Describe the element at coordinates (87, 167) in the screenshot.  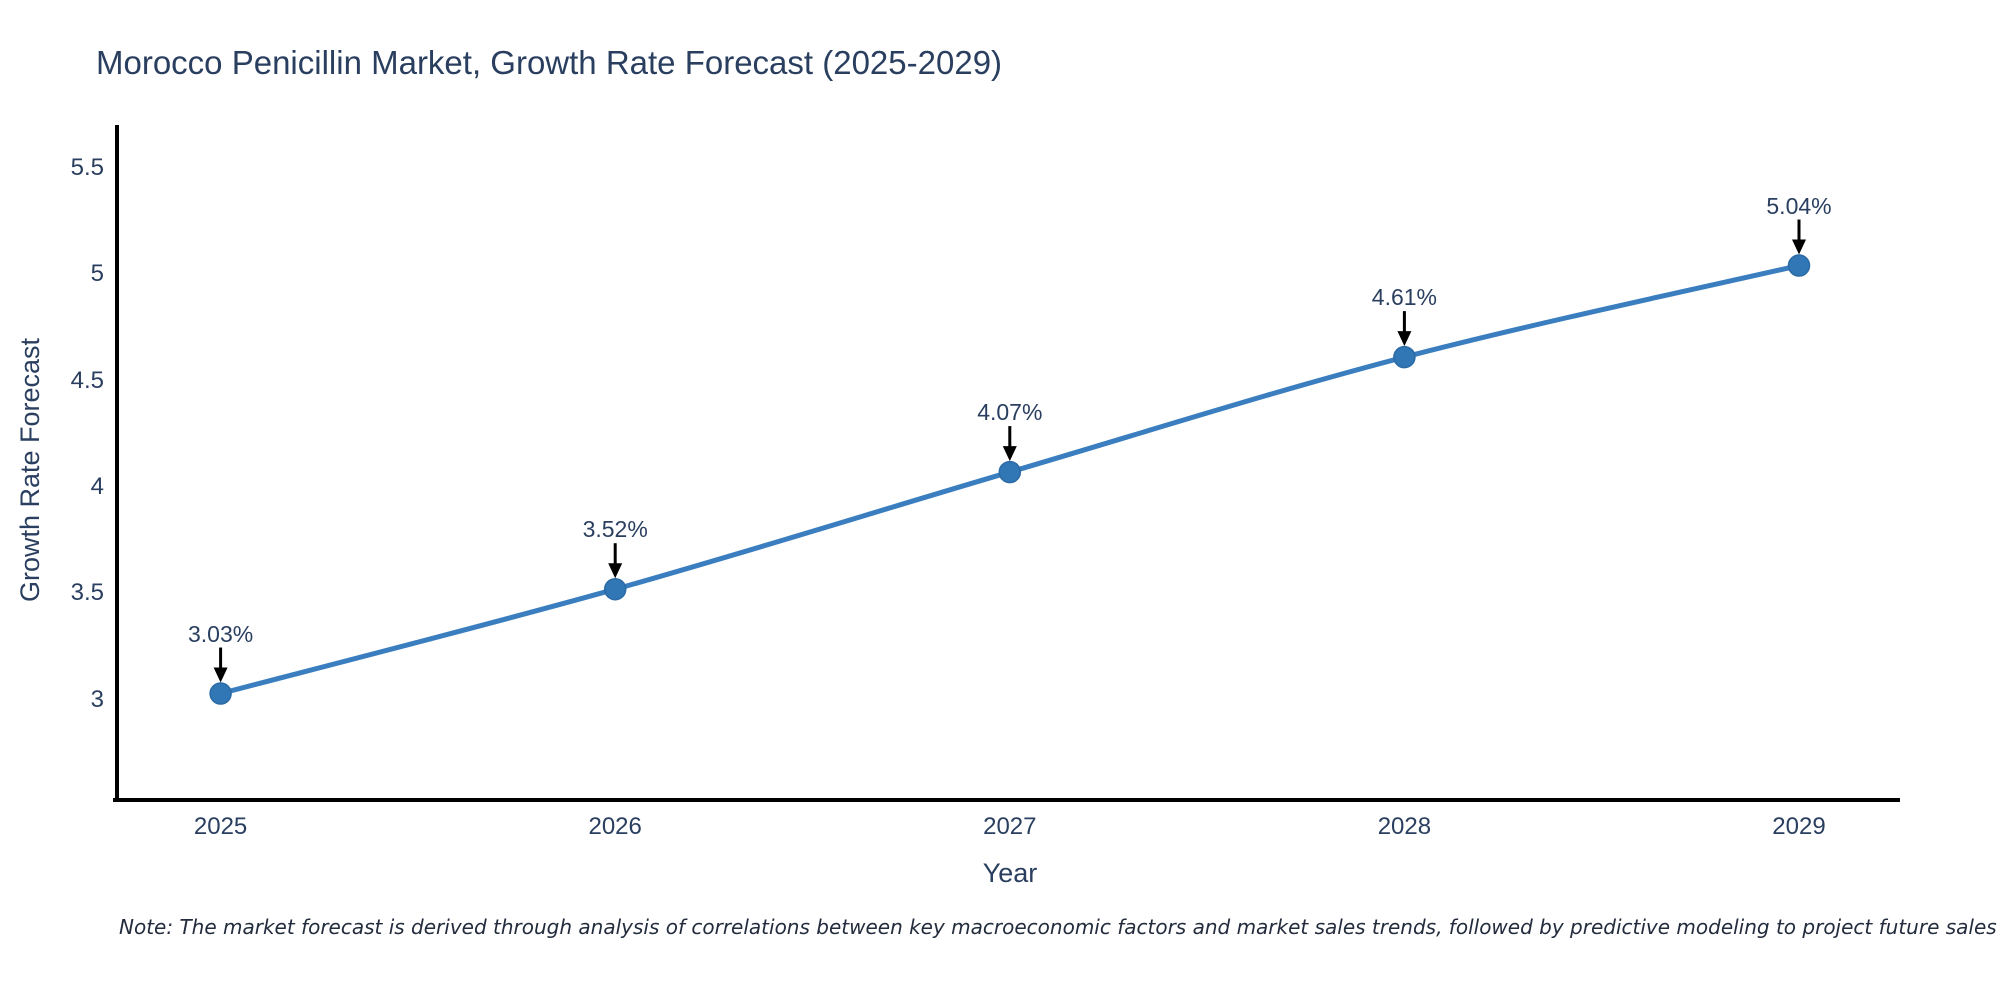
I see `y-axis-tick-label: 5.5` at that location.